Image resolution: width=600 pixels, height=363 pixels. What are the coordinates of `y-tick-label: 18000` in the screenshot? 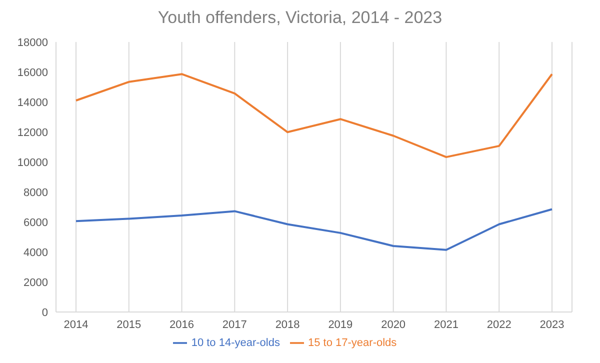 It's located at (32, 42).